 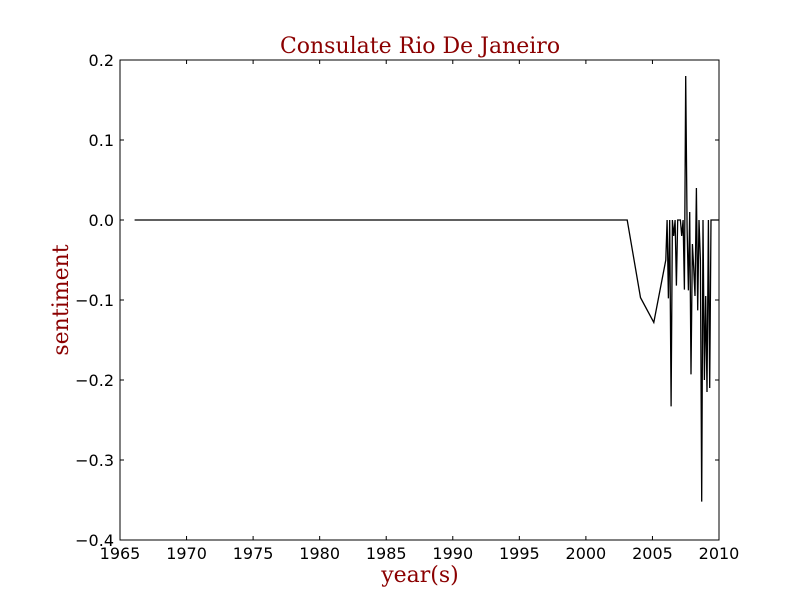 What do you see at coordinates (120, 553) in the screenshot?
I see `x-tick-label: 1965` at bounding box center [120, 553].